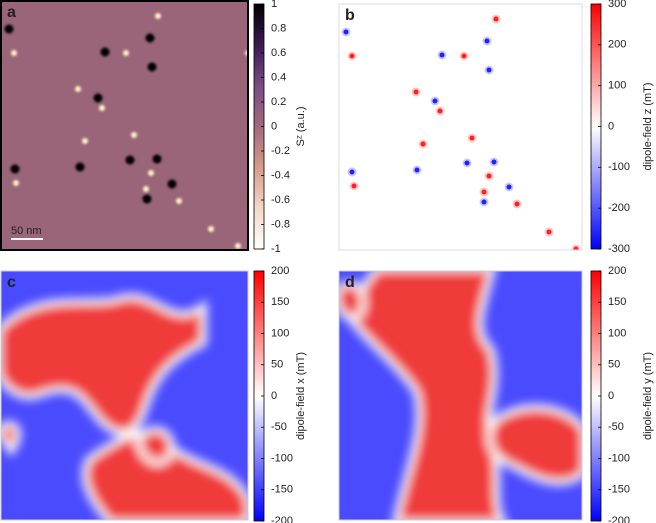  I want to click on colorbar-tick-label: 0.4, so click(278, 77).